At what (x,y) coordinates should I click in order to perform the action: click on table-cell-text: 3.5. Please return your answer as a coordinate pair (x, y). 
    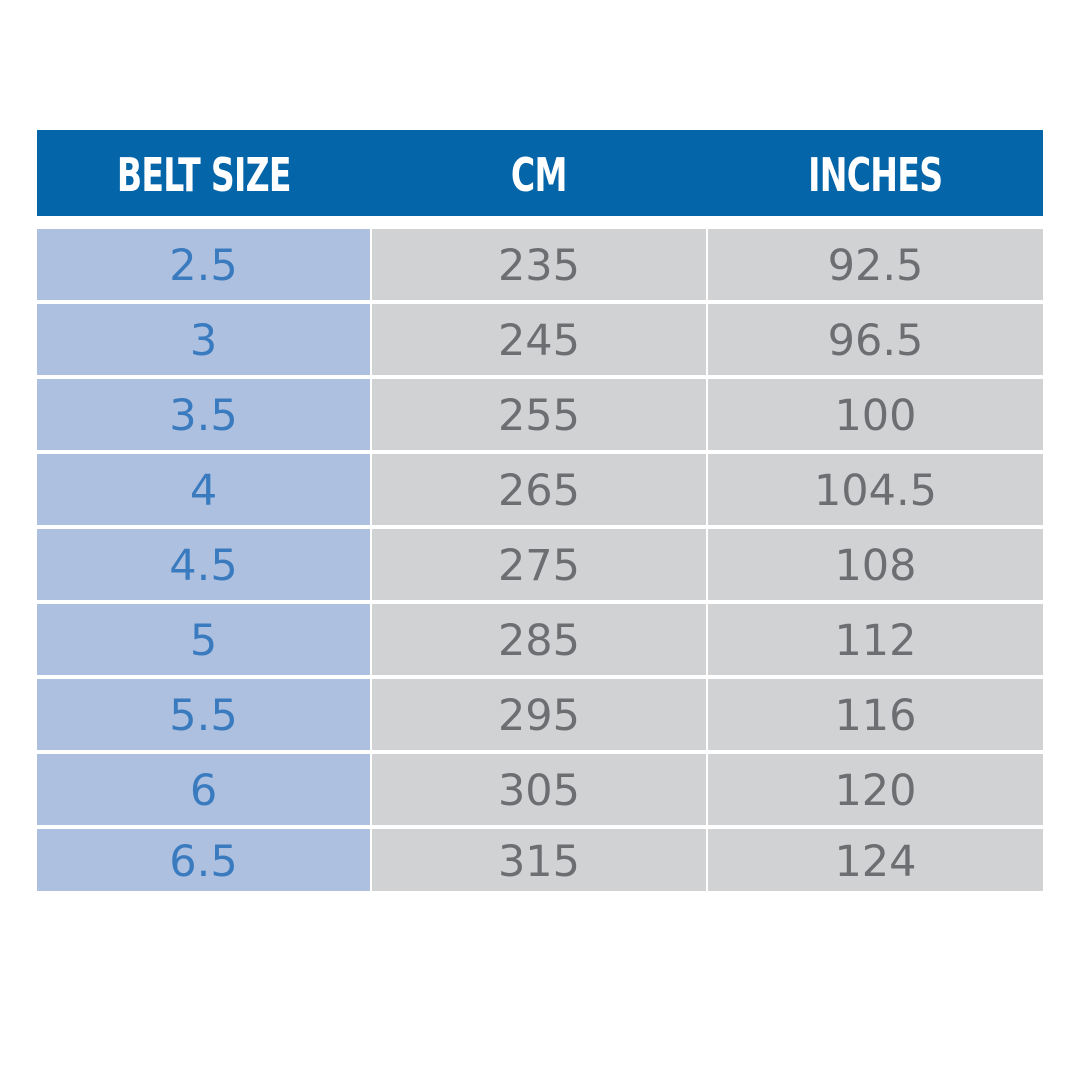
    Looking at the image, I should click on (203, 416).